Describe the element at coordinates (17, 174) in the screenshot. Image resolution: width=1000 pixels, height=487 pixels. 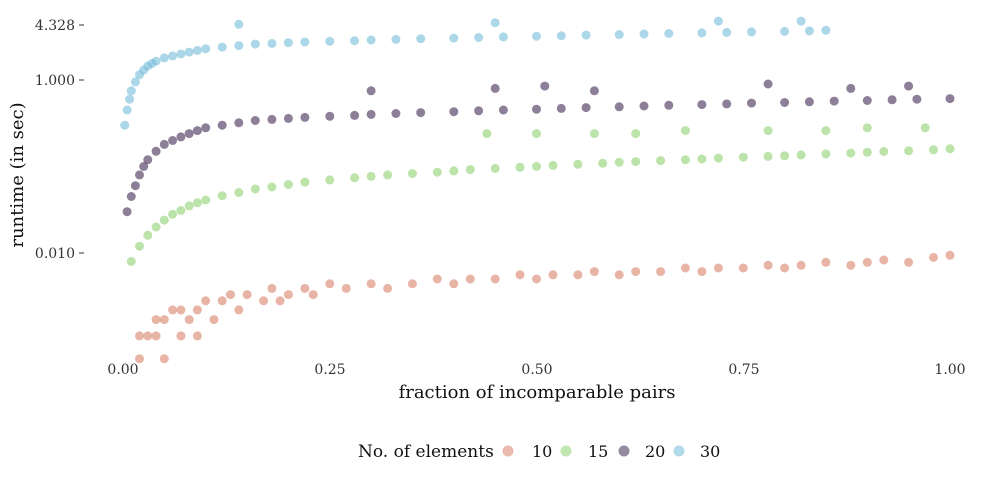
I see `y-axis-title: runtime (in sec)` at that location.